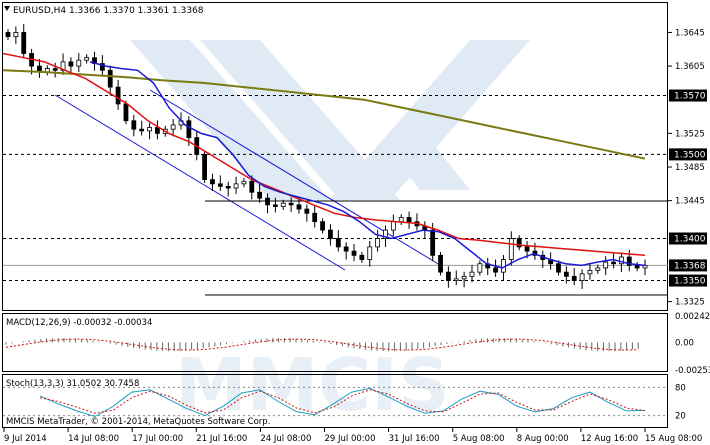 This screenshot has height=445, width=710. Describe the element at coordinates (690, 155) in the screenshot. I see `level-badge-label: 1.3500` at that location.